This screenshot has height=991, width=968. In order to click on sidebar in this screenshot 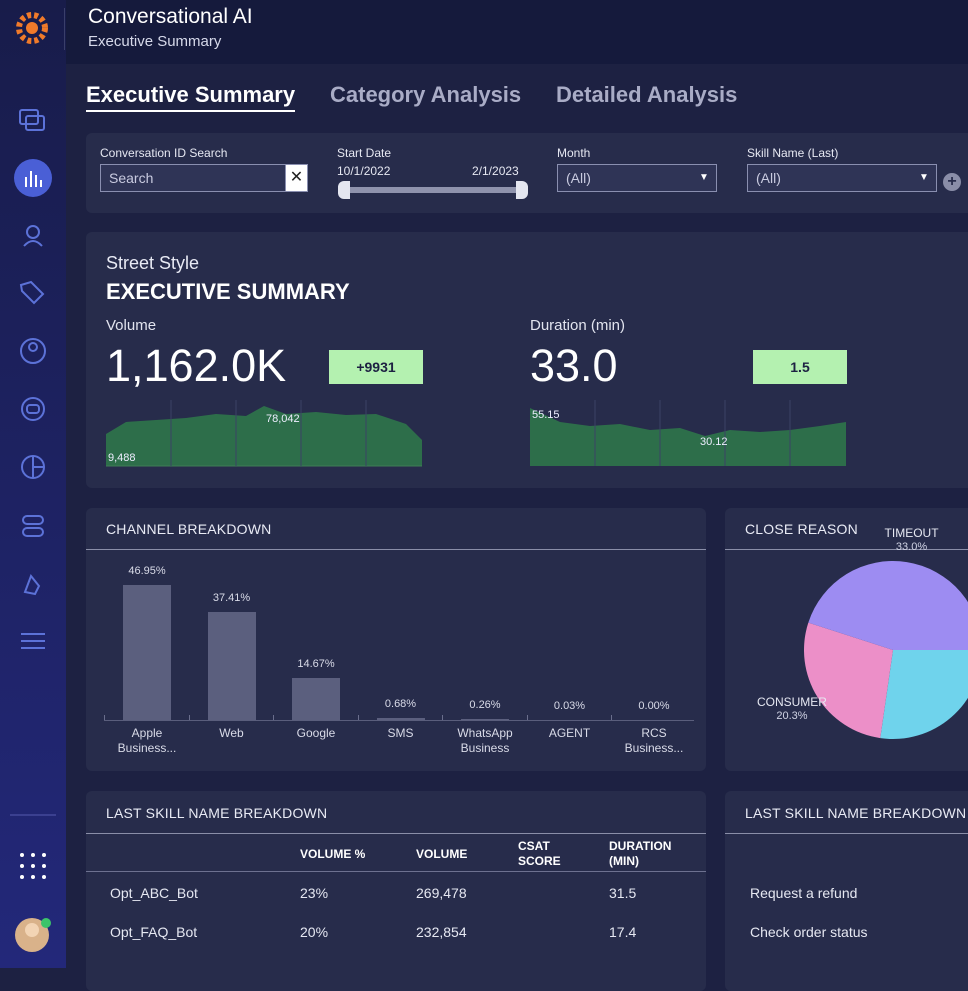, I will do `click(33, 484)`.